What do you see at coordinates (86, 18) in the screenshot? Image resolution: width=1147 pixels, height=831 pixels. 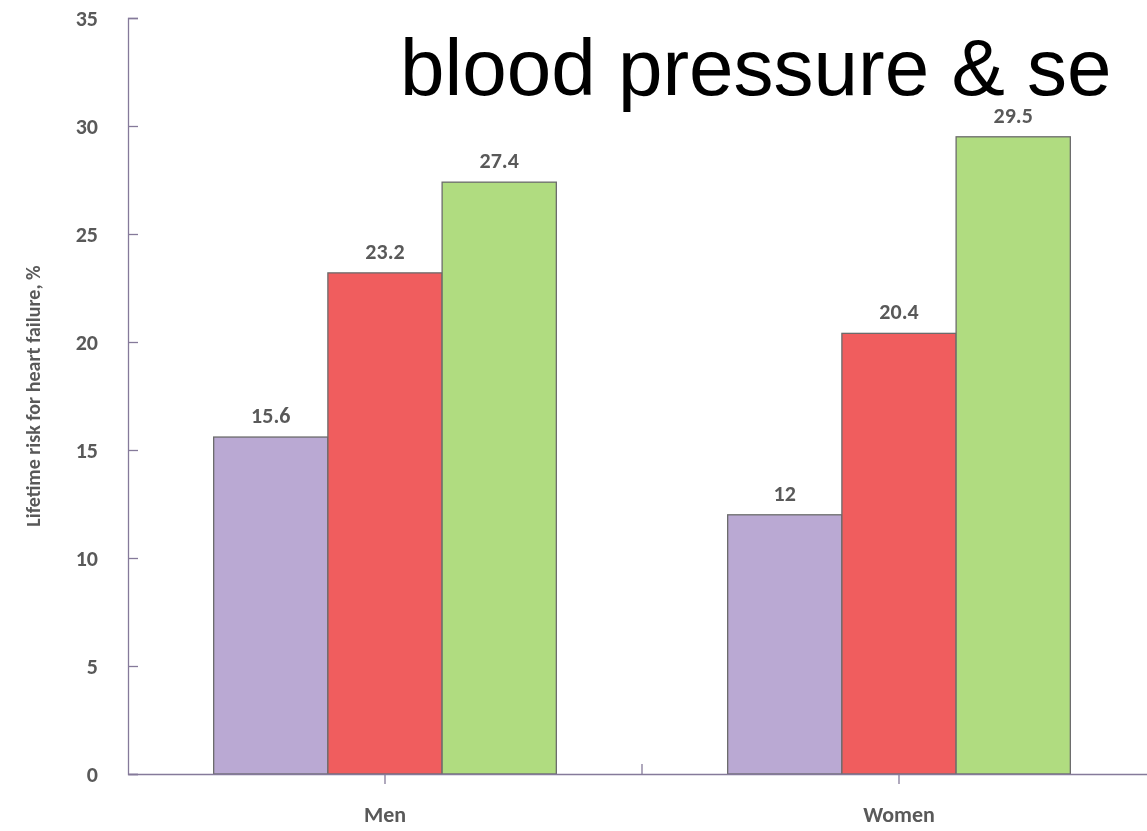 I see `y-tick-label: 35` at bounding box center [86, 18].